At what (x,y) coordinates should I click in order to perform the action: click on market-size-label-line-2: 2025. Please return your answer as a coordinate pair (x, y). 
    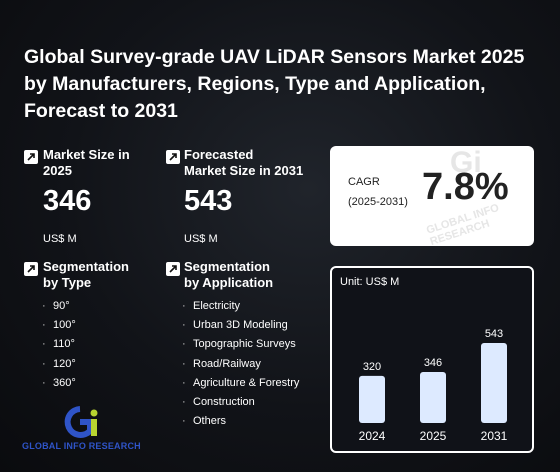
    Looking at the image, I should click on (57, 170).